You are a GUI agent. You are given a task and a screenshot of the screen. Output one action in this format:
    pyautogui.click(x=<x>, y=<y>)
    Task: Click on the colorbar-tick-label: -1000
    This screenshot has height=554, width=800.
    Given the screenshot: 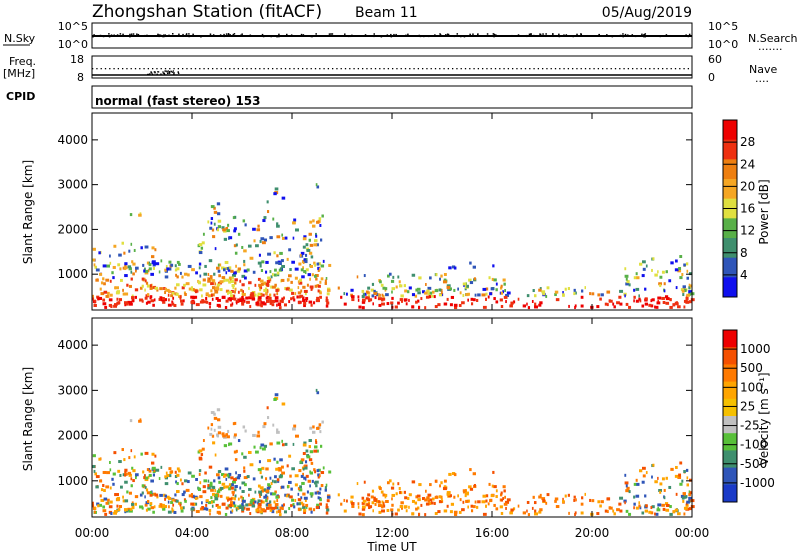 What is the action you would take?
    pyautogui.click(x=757, y=483)
    